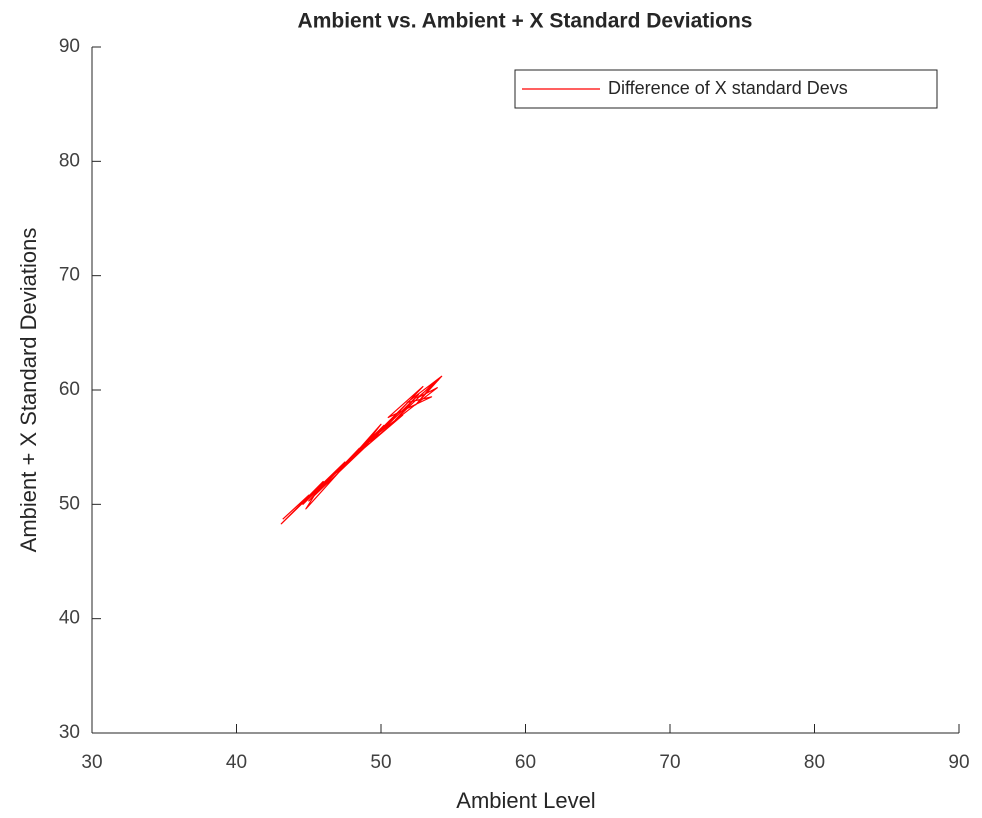 Image resolution: width=982 pixels, height=818 pixels. I want to click on x-tick-label: 30, so click(91, 762).